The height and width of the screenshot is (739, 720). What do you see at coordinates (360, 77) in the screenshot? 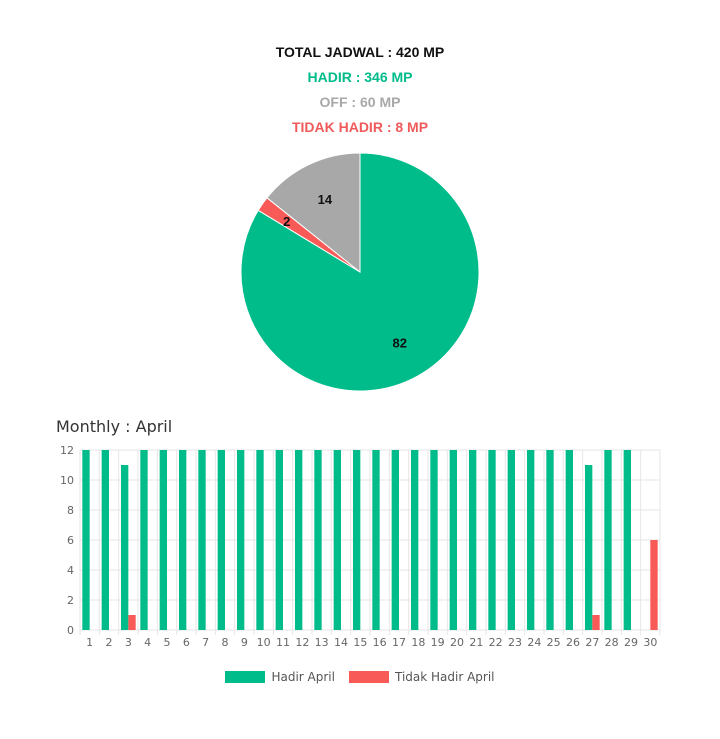
I see `hadir-label: HADIR : 346 MP` at bounding box center [360, 77].